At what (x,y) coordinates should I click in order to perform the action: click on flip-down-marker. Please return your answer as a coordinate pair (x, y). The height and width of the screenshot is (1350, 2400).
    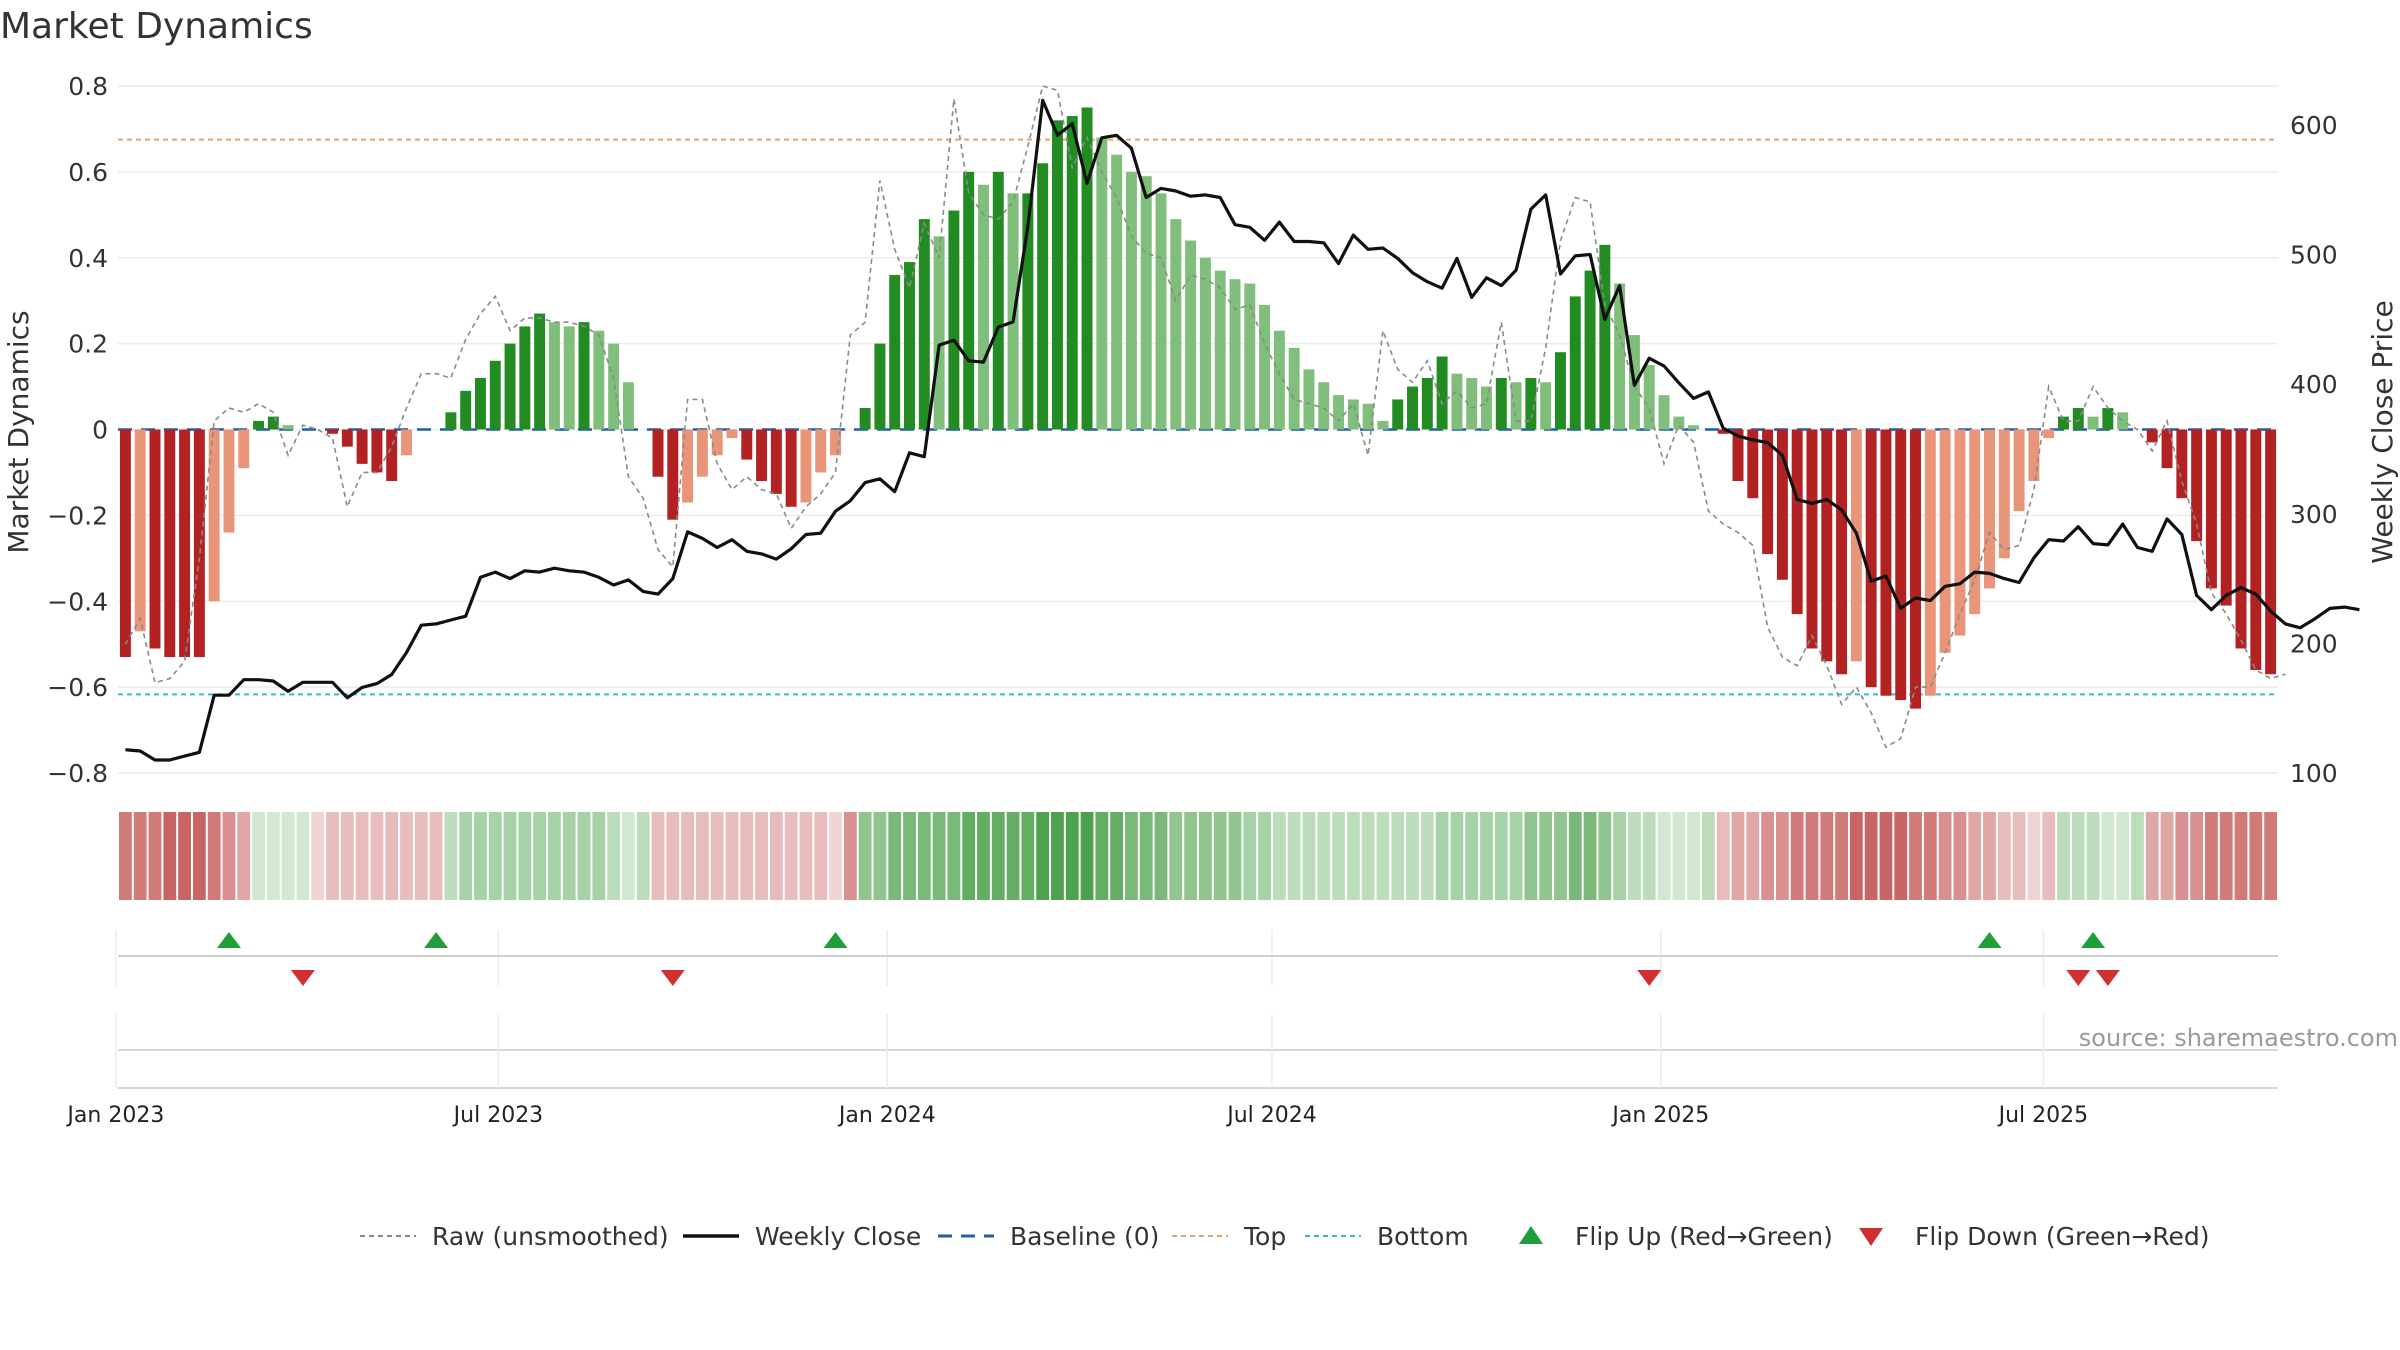
    Looking at the image, I should click on (2107, 978).